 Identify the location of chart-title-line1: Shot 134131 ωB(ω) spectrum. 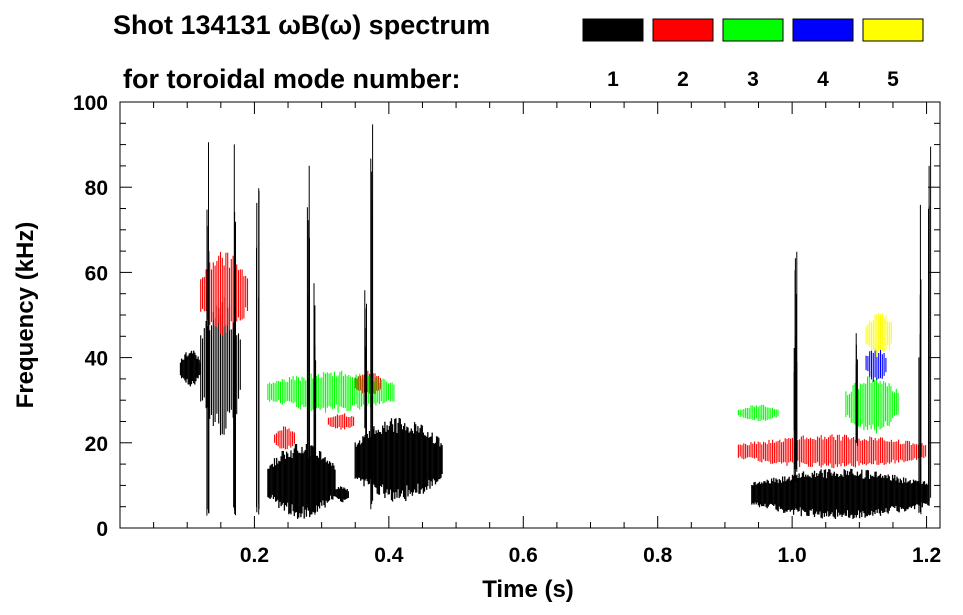
(301, 25).